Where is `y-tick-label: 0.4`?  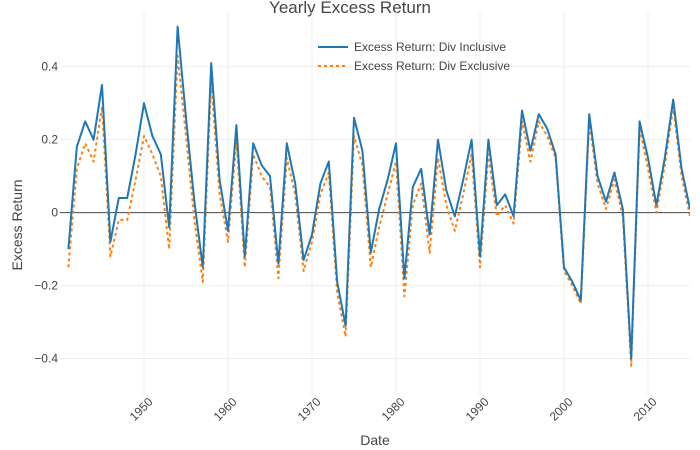
y-tick-label: 0.4 is located at coordinates (49, 67).